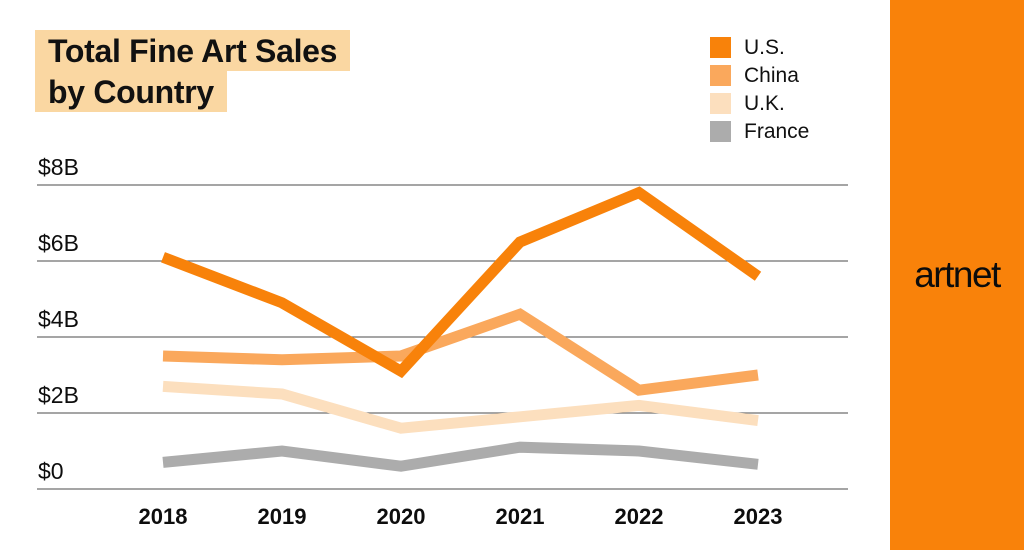 The width and height of the screenshot is (1024, 550). Describe the element at coordinates (764, 103) in the screenshot. I see `legend-label: U.K.` at that location.